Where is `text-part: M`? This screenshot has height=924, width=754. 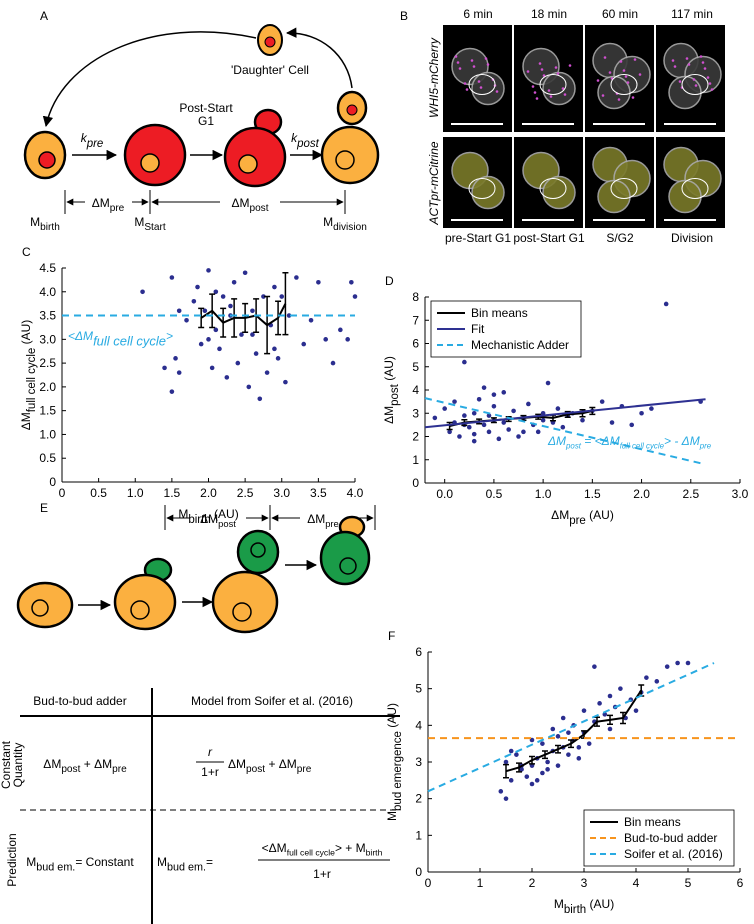 text-part: M is located at coordinates (31, 862).